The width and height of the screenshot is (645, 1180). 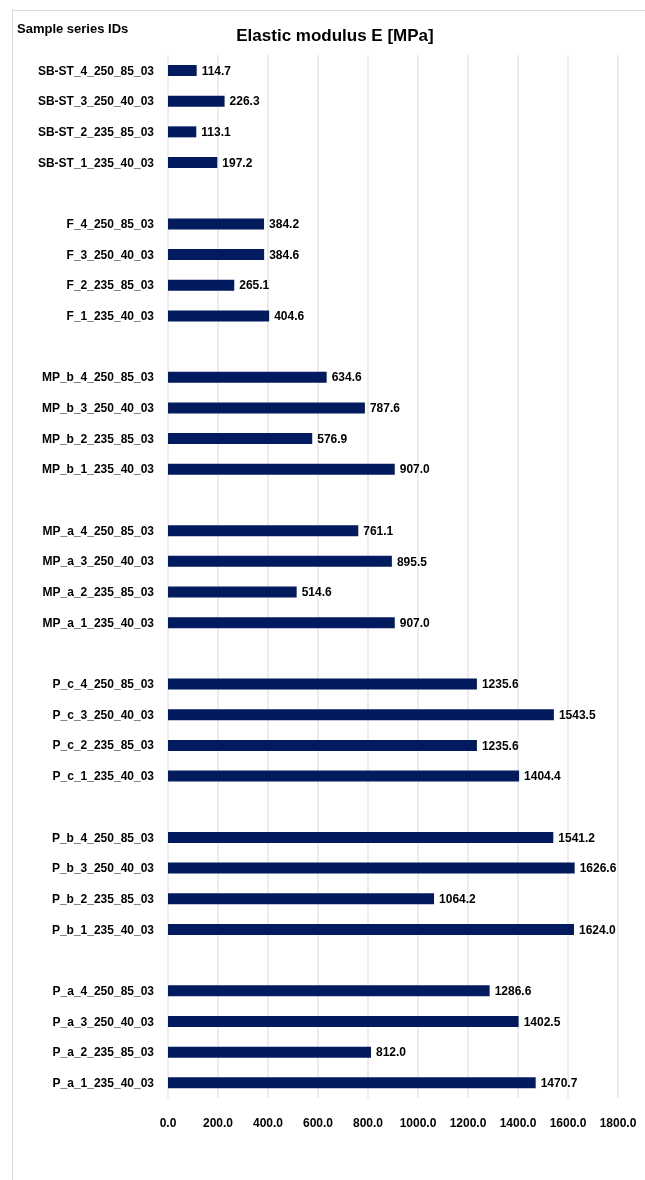 I want to click on data-label: 113.1, so click(x=216, y=132).